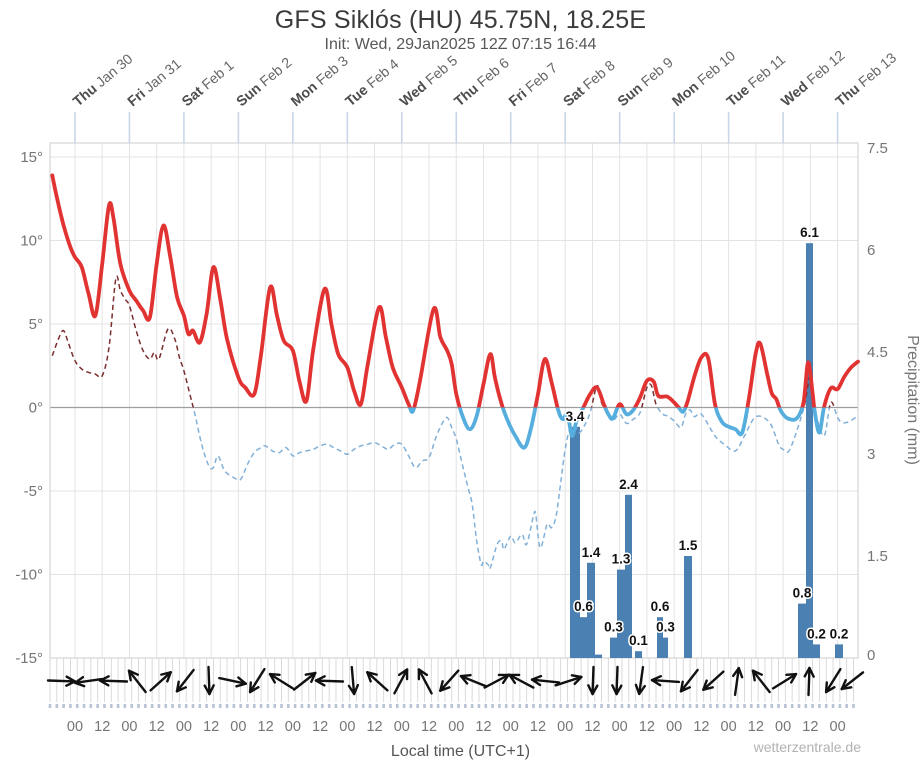 This screenshot has height=768, width=921. What do you see at coordinates (816, 633) in the screenshot?
I see `precip-value-label: 0.2` at bounding box center [816, 633].